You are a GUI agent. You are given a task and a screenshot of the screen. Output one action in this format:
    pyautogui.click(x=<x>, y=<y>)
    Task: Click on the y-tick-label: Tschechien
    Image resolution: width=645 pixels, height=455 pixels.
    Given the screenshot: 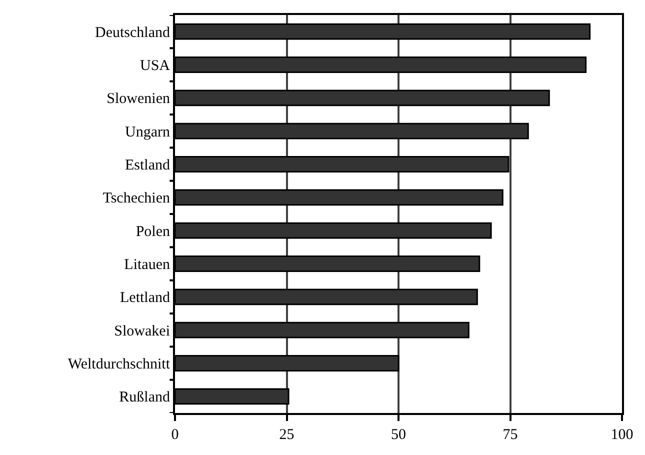 What is the action you would take?
    pyautogui.click(x=136, y=198)
    